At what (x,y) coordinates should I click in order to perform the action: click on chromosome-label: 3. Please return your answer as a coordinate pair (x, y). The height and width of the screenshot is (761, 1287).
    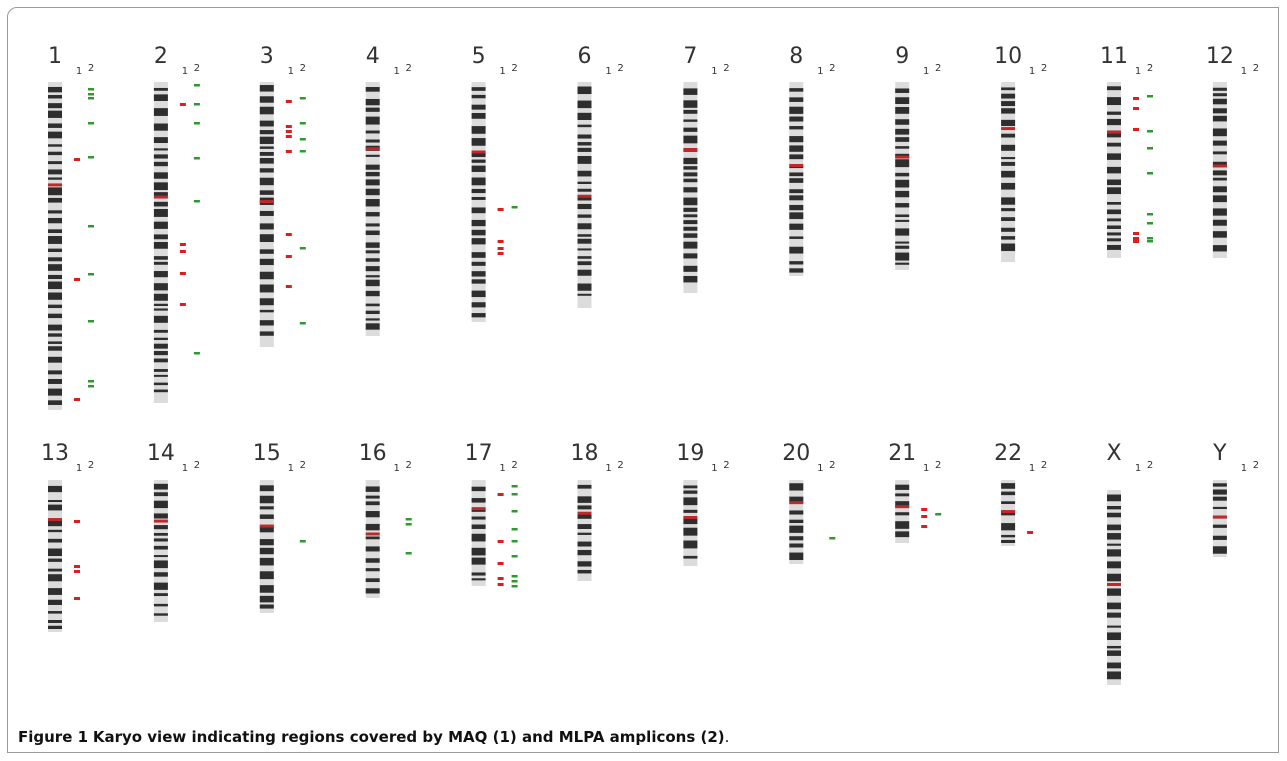
    Looking at the image, I should click on (267, 56).